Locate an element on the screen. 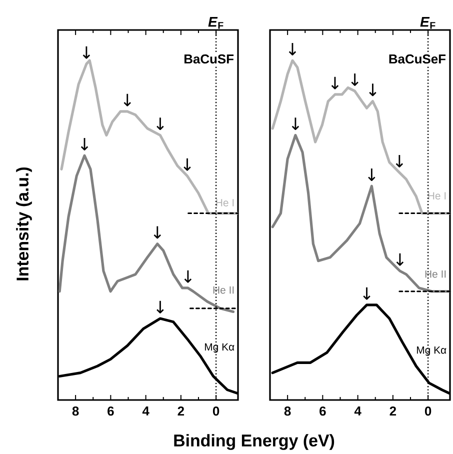 The width and height of the screenshot is (453, 454). y-axis-title: Intensity (a.u.) is located at coordinates (24, 223).